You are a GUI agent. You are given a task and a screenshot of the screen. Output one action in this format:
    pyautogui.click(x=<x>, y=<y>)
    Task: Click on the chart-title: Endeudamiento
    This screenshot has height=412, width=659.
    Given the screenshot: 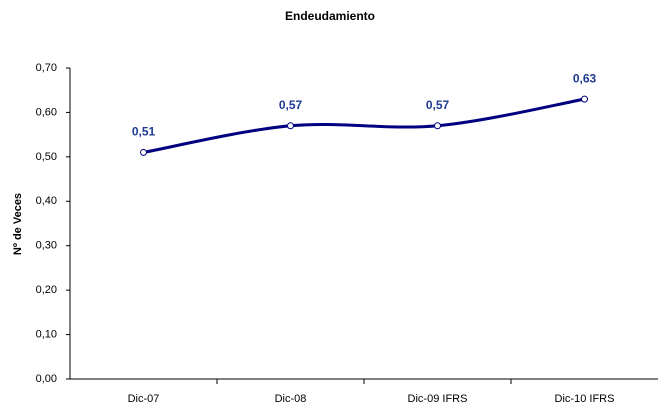 What is the action you would take?
    pyautogui.click(x=330, y=16)
    